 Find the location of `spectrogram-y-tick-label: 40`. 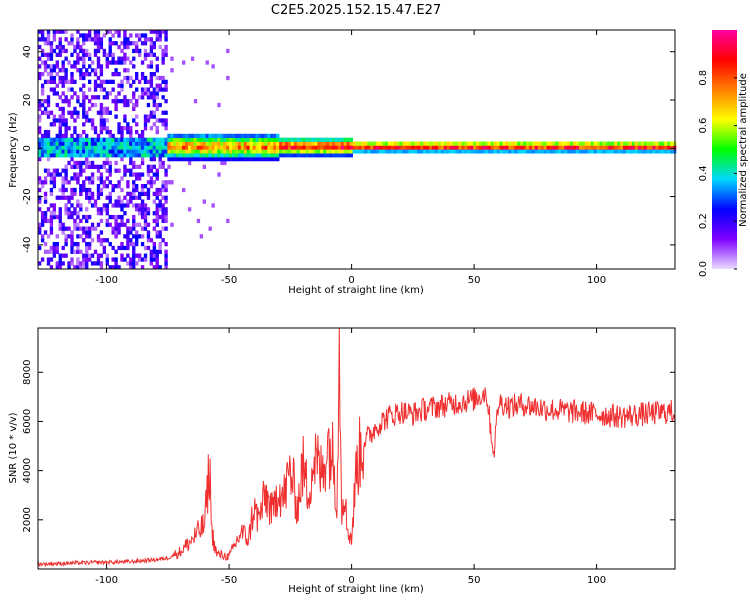

spectrogram-y-tick-label: 40 is located at coordinates (27, 51).